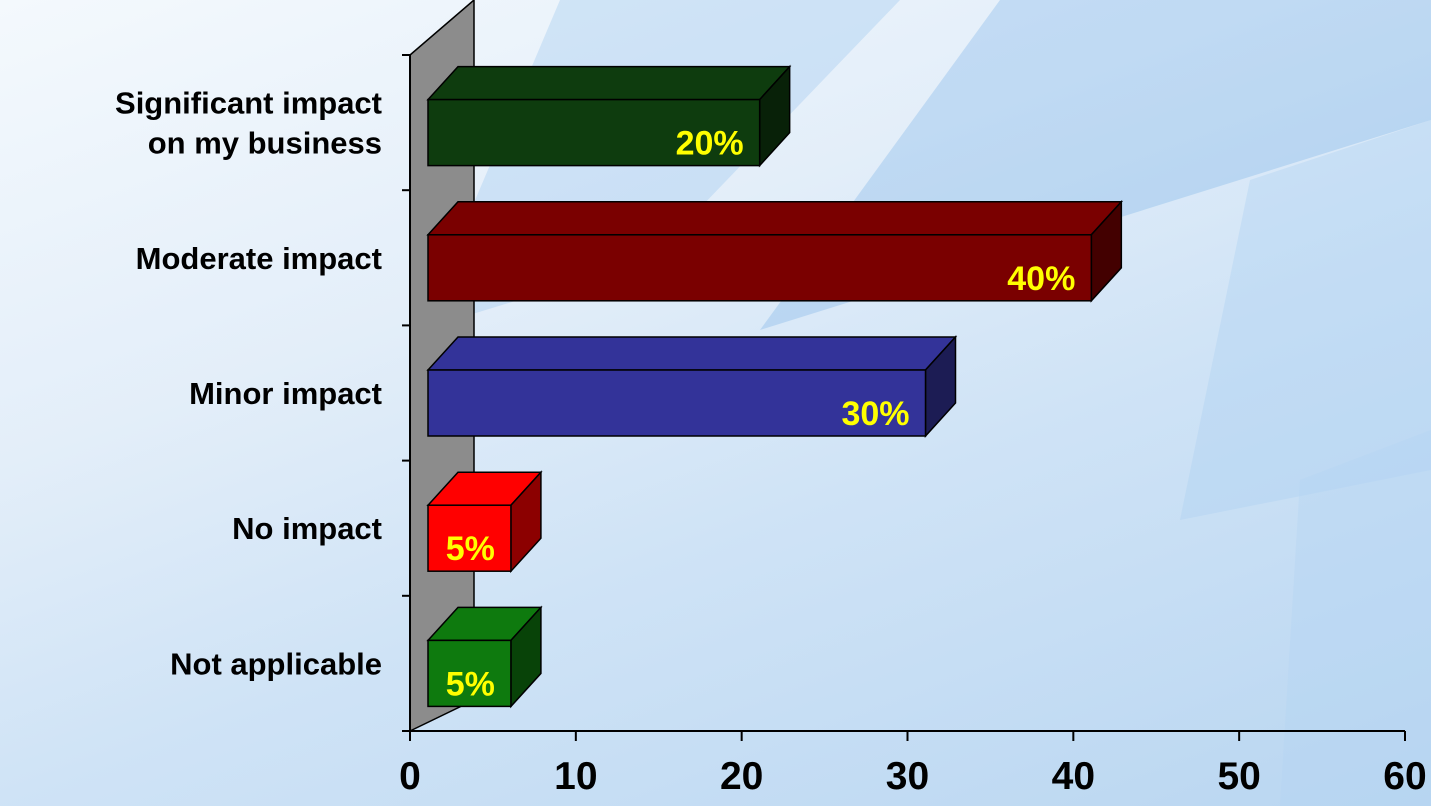 The height and width of the screenshot is (806, 1431). Describe the element at coordinates (265, 143) in the screenshot. I see `category-label: on my business` at that location.